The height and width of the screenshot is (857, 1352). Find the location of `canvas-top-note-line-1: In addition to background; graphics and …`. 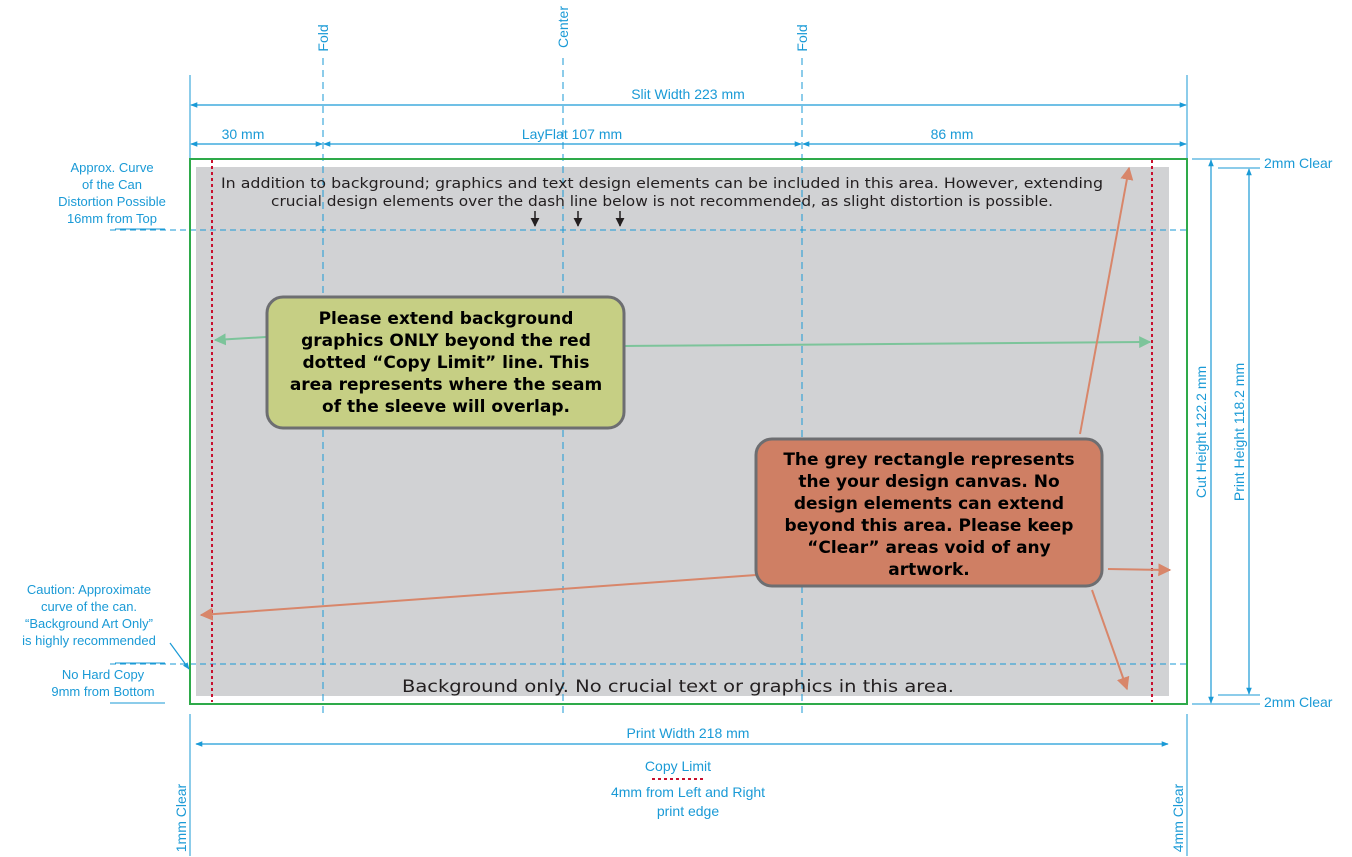

canvas-top-note-line-1: In addition to background; graphics and … is located at coordinates (662, 184).